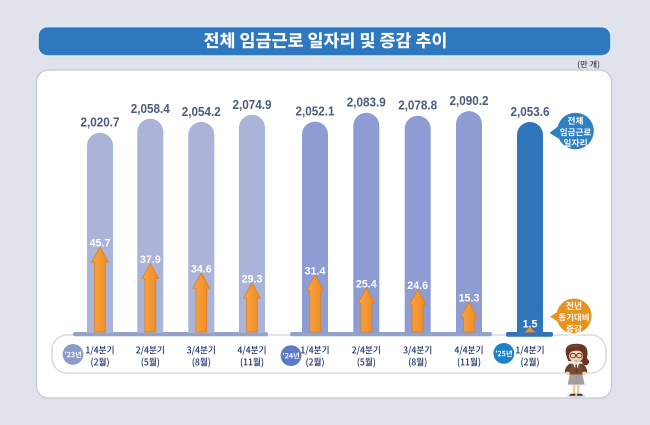 Image resolution: width=650 pixels, height=425 pixels. I want to click on svg-text: 2,074.9, so click(252, 104).